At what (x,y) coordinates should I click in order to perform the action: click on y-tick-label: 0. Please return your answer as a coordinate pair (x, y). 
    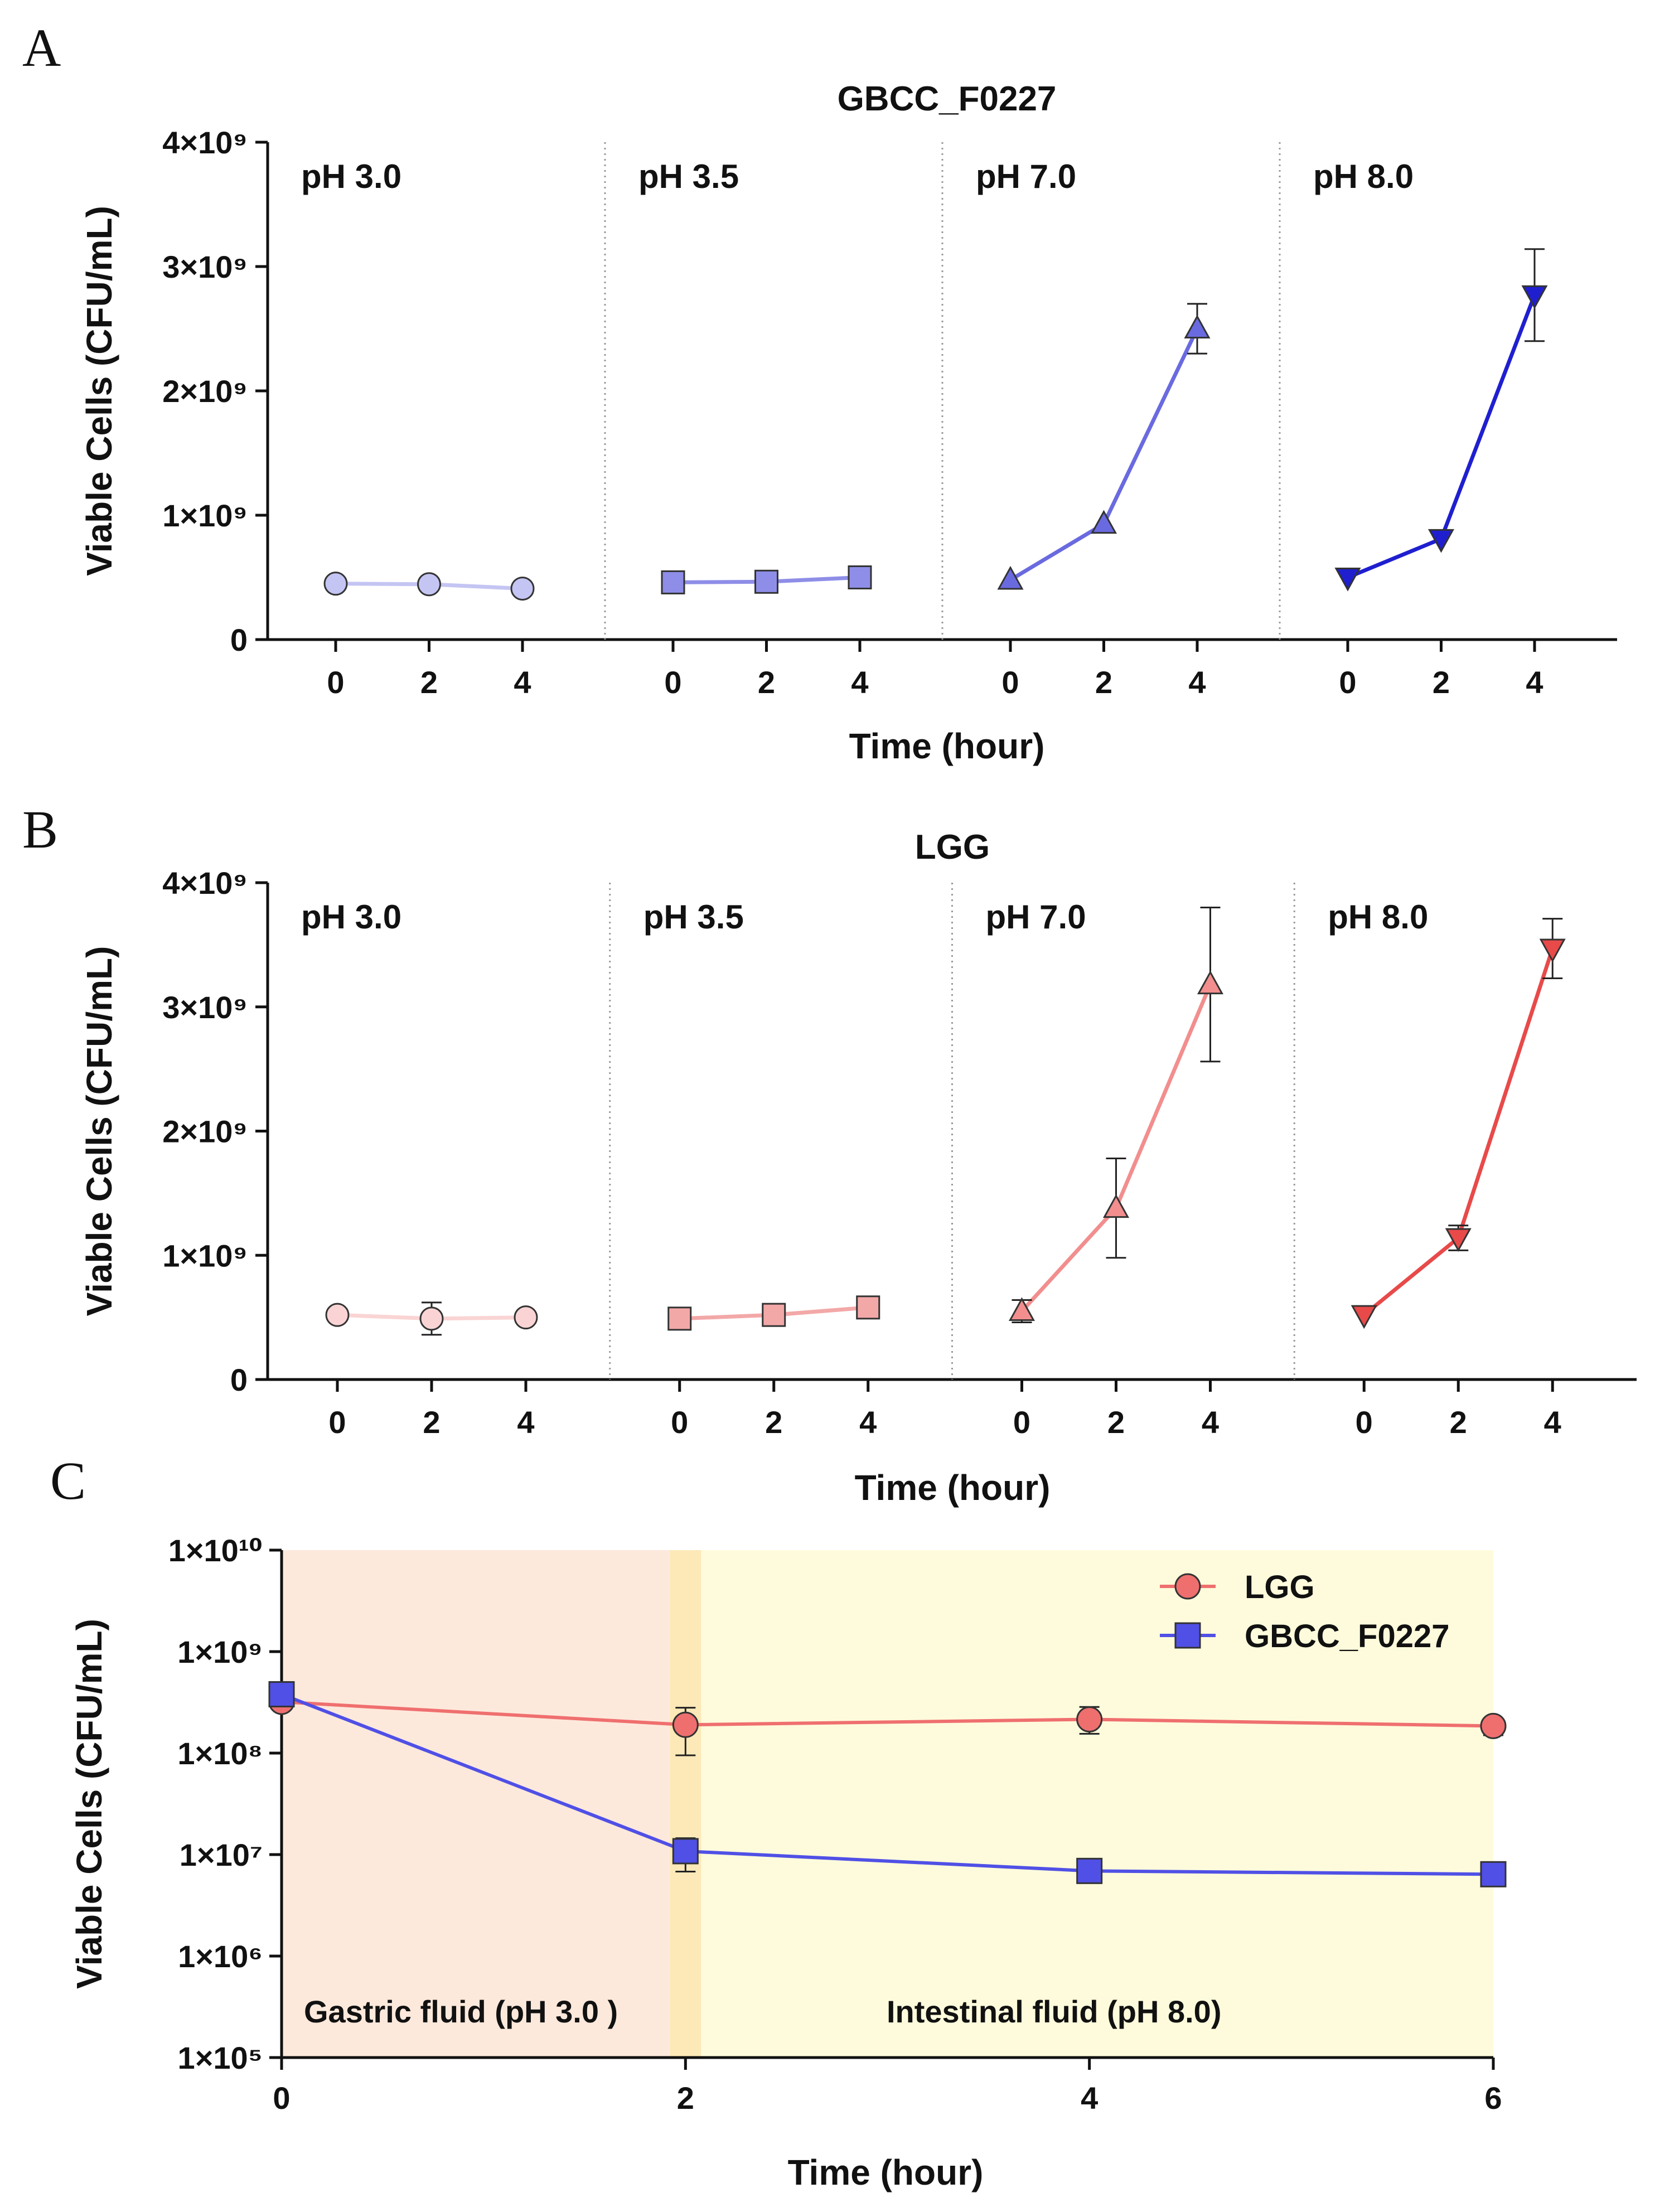
    Looking at the image, I should click on (239, 639).